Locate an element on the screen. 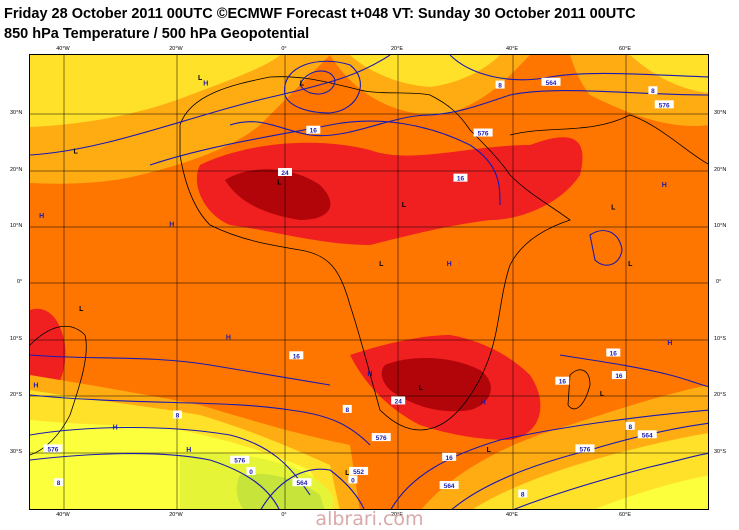 This screenshot has width=739, height=530. lon-label-60e-bottom: 60°E is located at coordinates (625, 515).